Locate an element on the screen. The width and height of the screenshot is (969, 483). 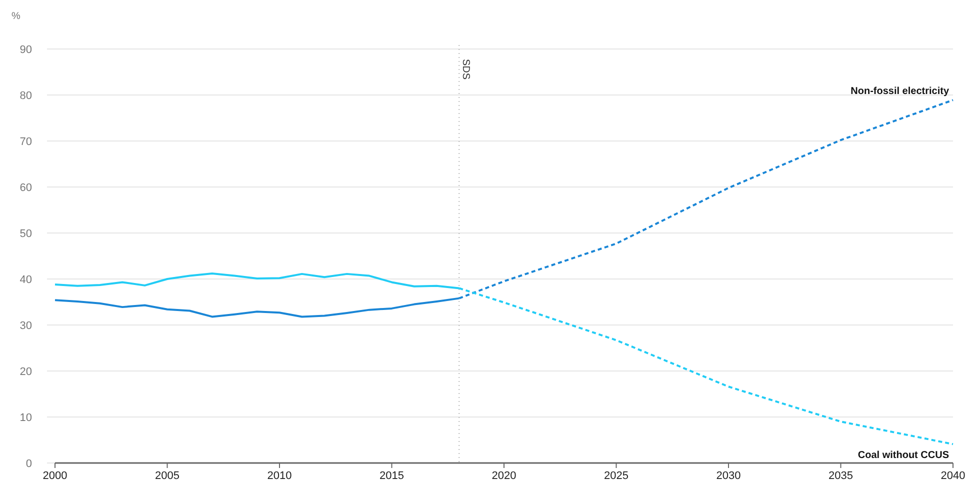
x-tick-label: 2020 is located at coordinates (504, 476).